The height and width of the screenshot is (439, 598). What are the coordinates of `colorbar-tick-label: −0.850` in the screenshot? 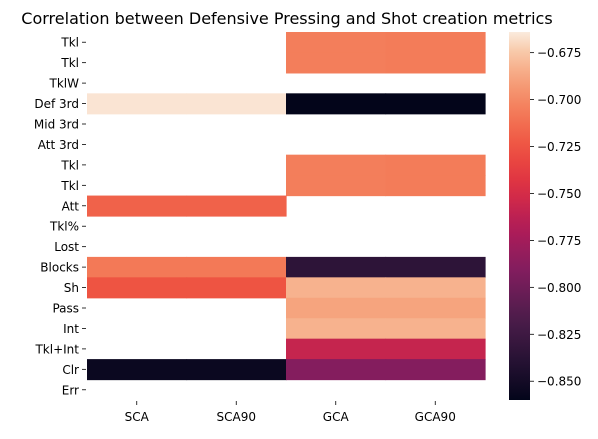 It's located at (559, 382).